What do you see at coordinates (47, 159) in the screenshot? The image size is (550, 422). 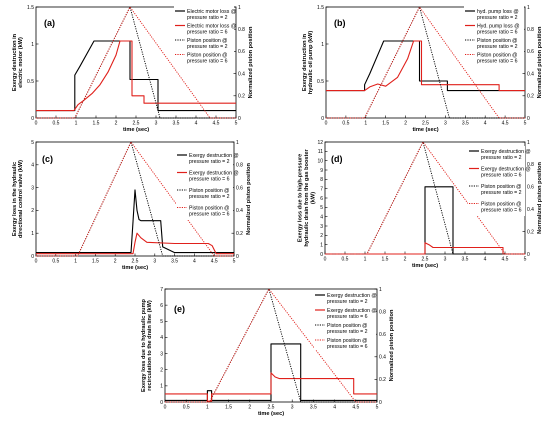 I see `panel-label: (c)` at bounding box center [47, 159].